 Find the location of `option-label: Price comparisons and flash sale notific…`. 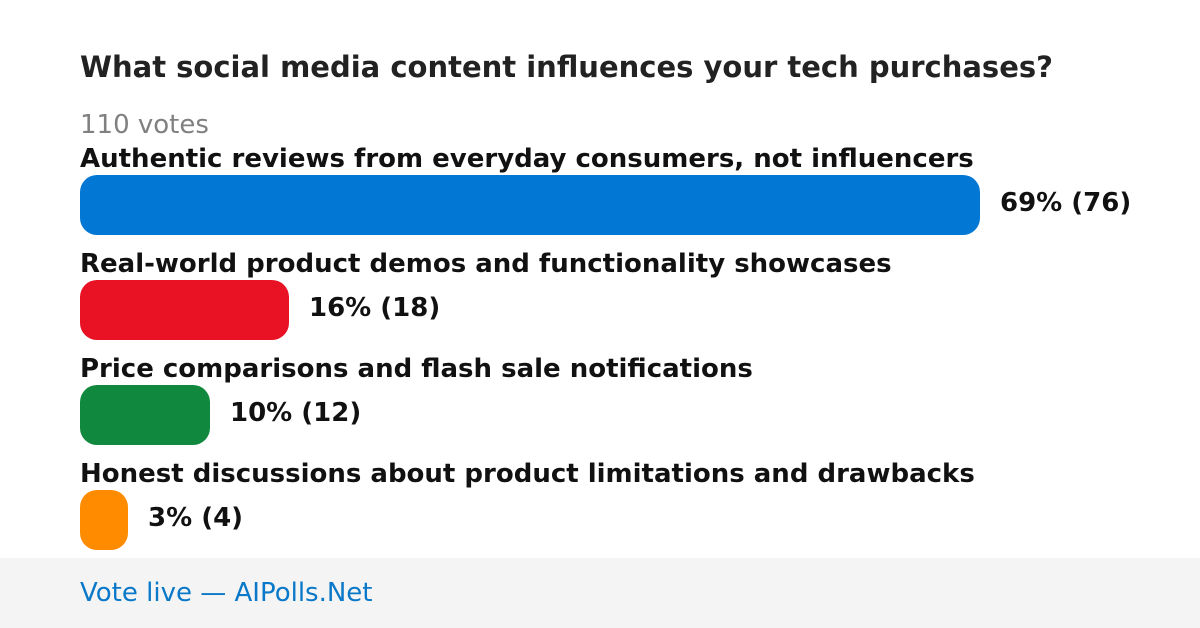

option-label: Price comparisons and flash sale notific… is located at coordinates (416, 369).